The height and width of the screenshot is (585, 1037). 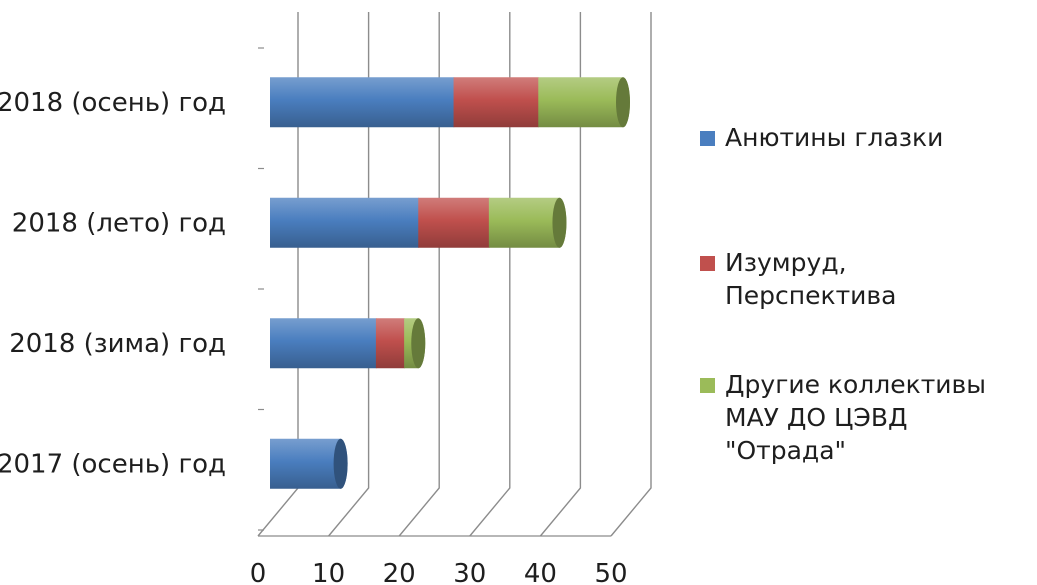 What do you see at coordinates (540, 572) in the screenshot?
I see `x-tick-label: 40` at bounding box center [540, 572].